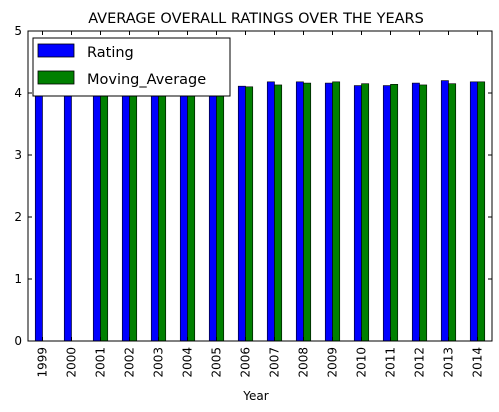 The image size is (499, 412). I want to click on bar-moving-average-2013, so click(452, 212).